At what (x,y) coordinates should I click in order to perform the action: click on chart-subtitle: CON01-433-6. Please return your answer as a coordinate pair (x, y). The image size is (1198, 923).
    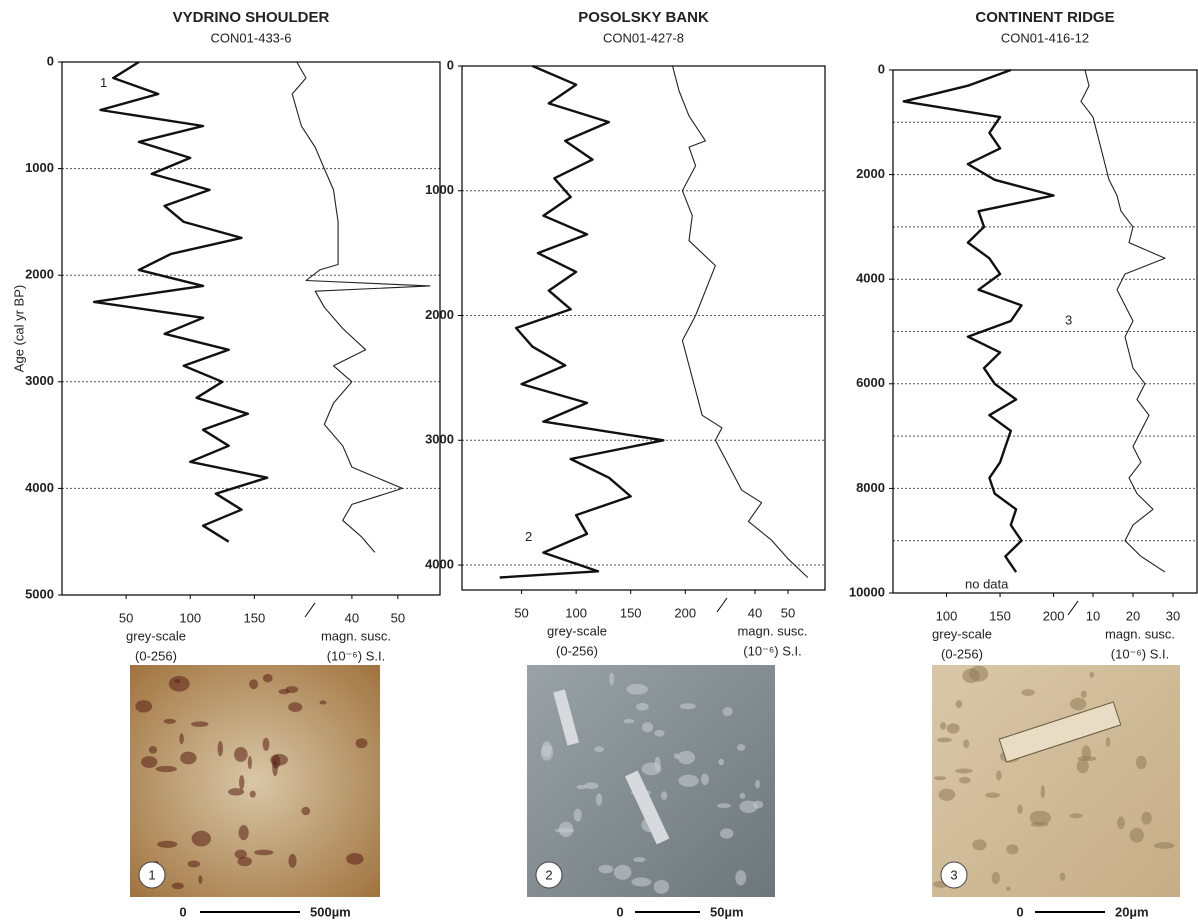
    Looking at the image, I should click on (251, 37).